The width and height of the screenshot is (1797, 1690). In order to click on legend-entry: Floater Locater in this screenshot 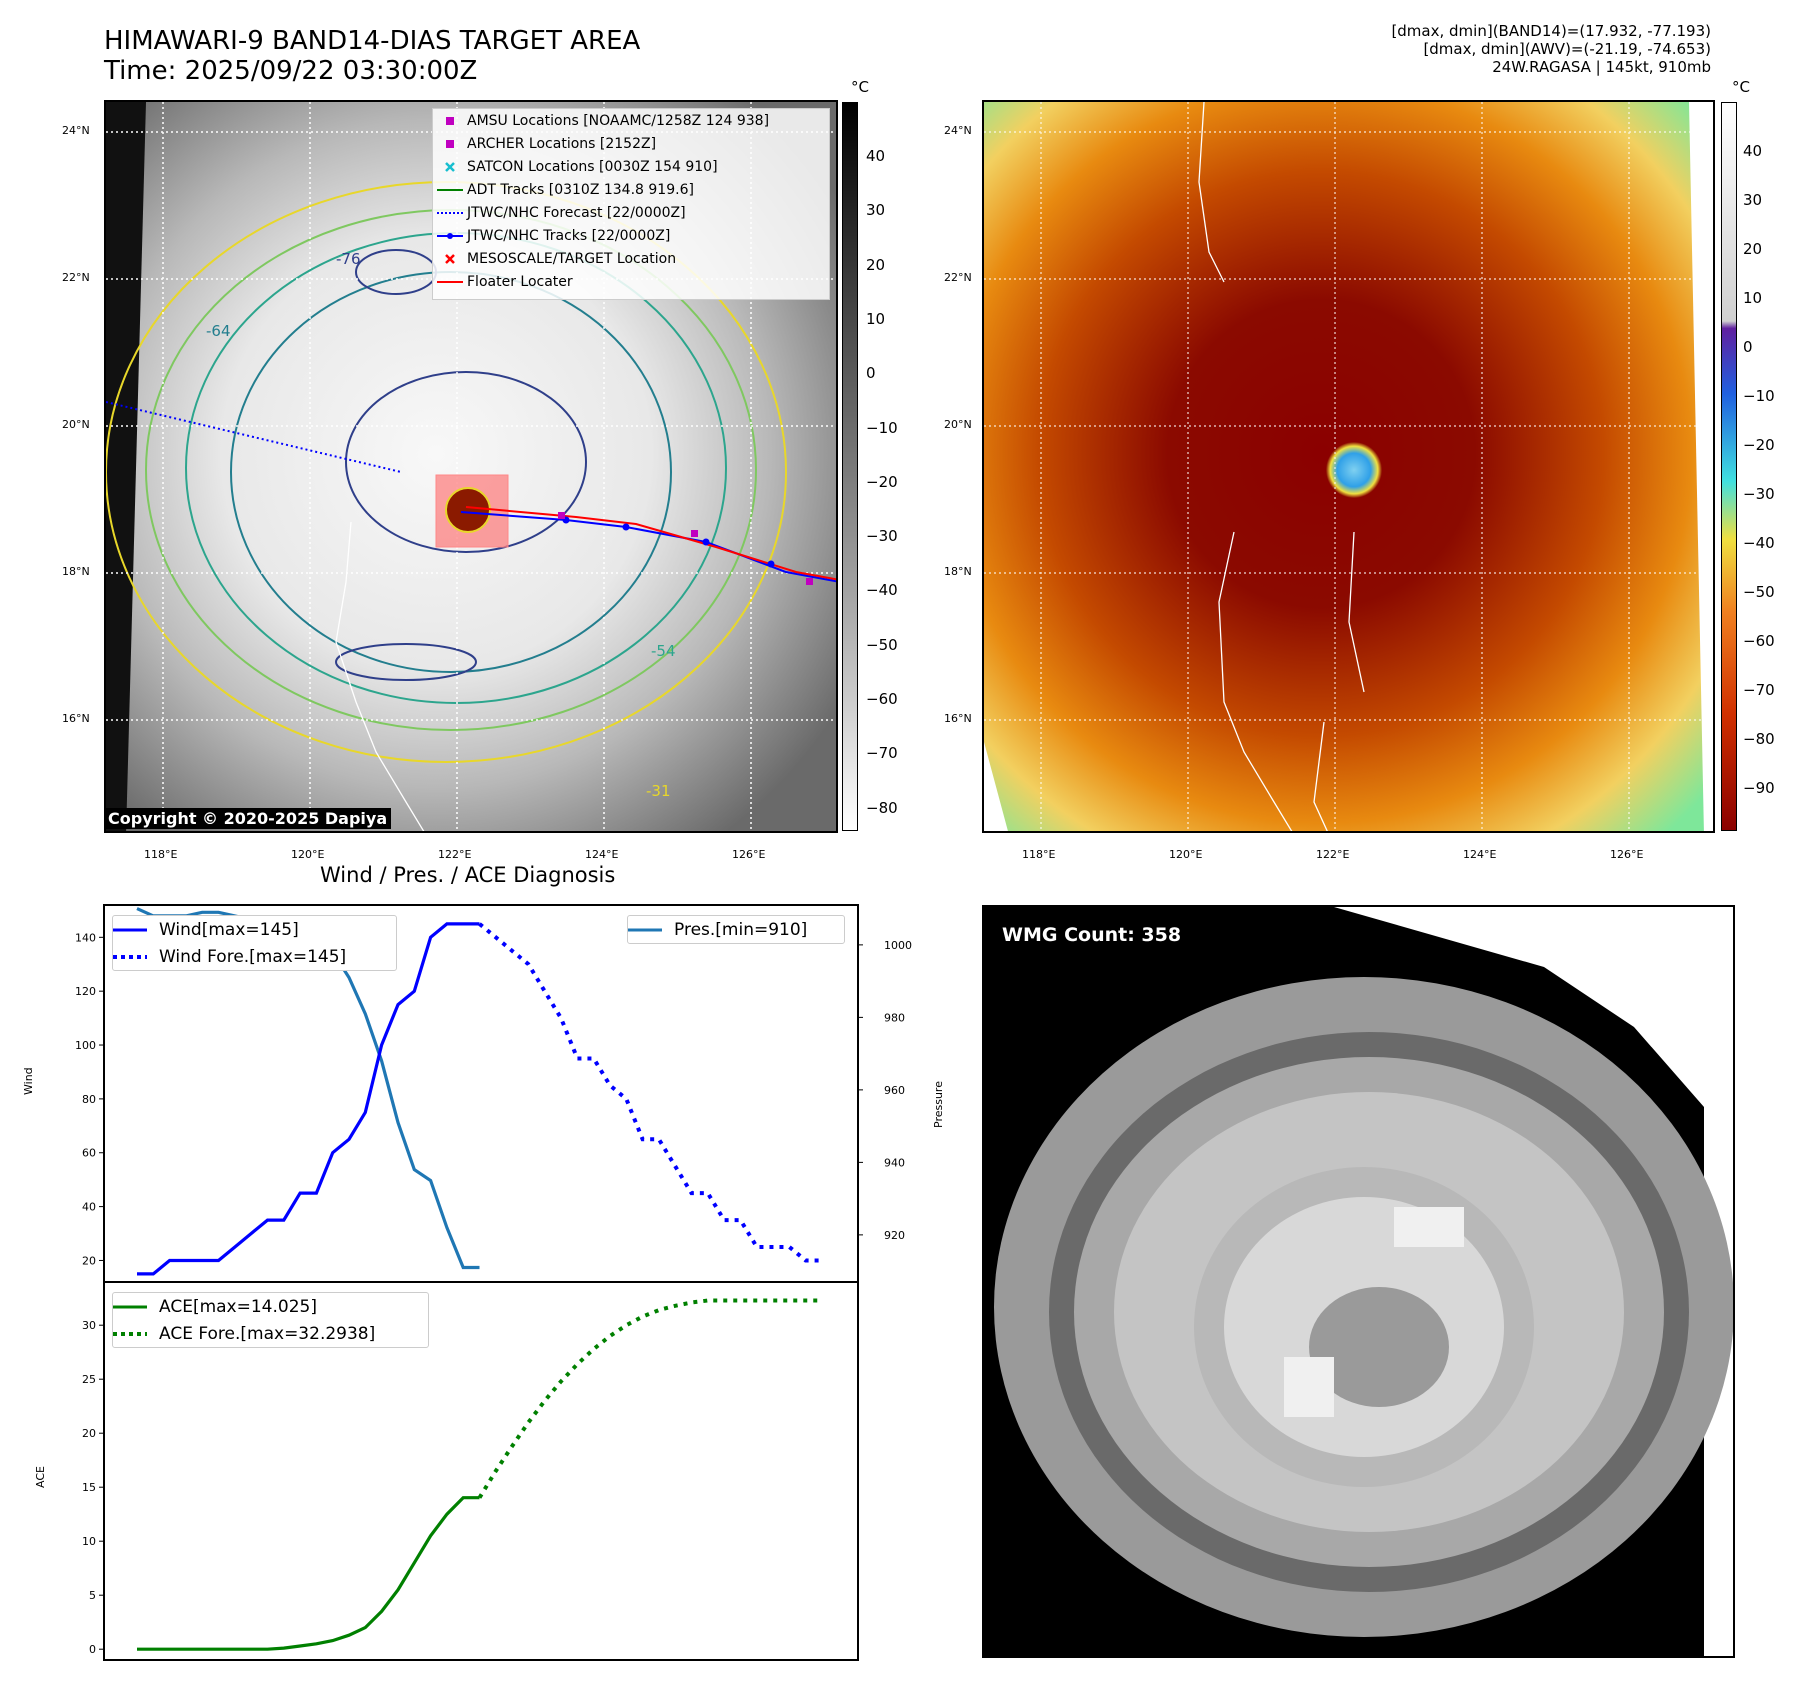, I will do `click(631, 281)`.